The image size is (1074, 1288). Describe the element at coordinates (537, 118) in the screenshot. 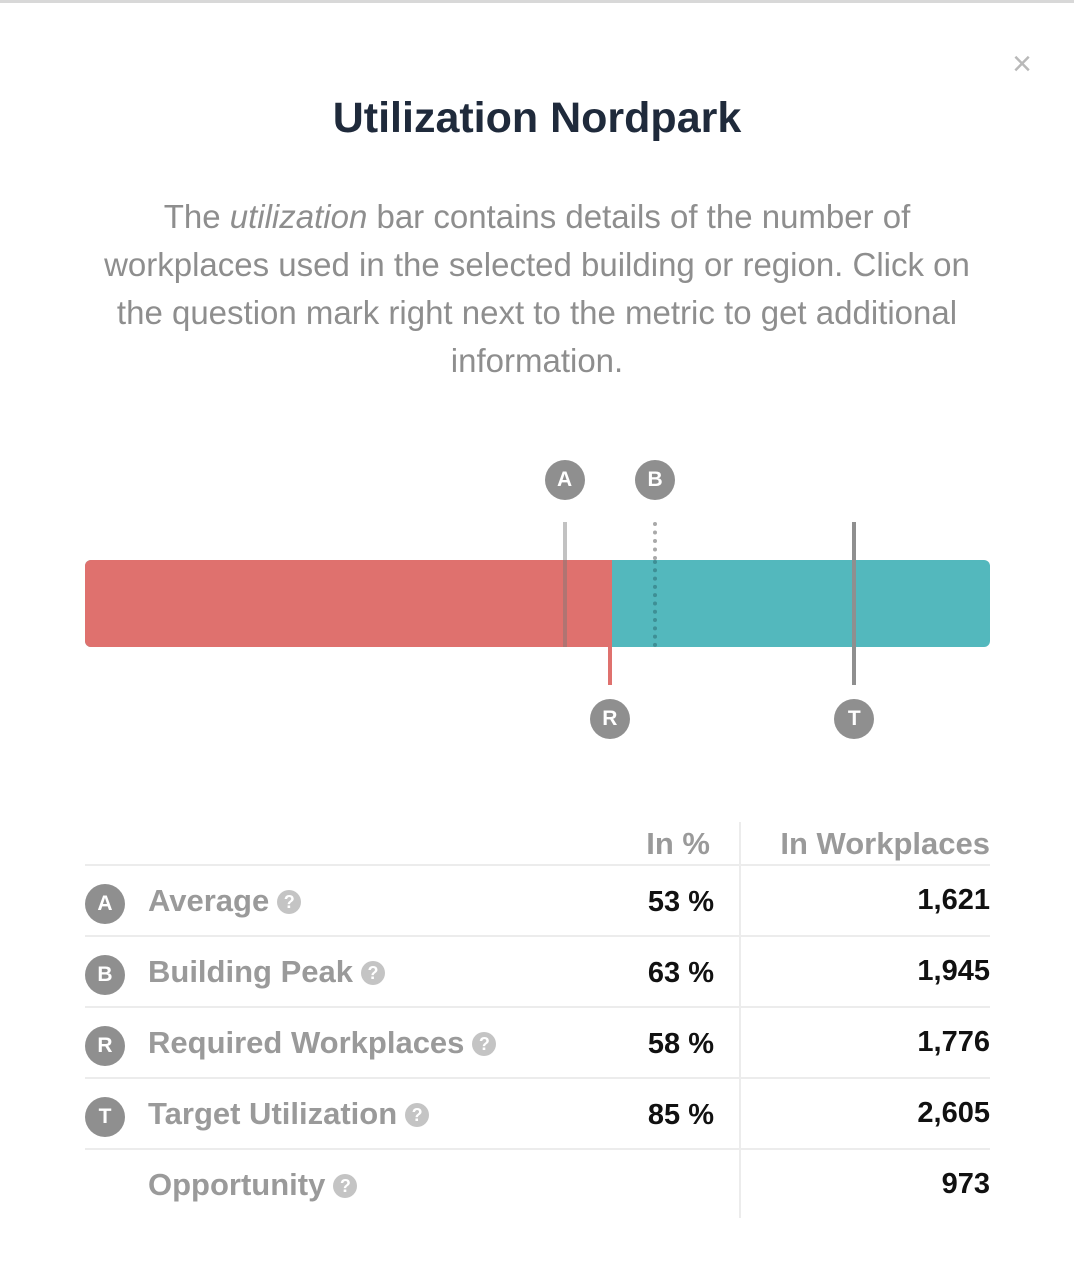

I see `dialog-title: Utilization Nordpark` at that location.